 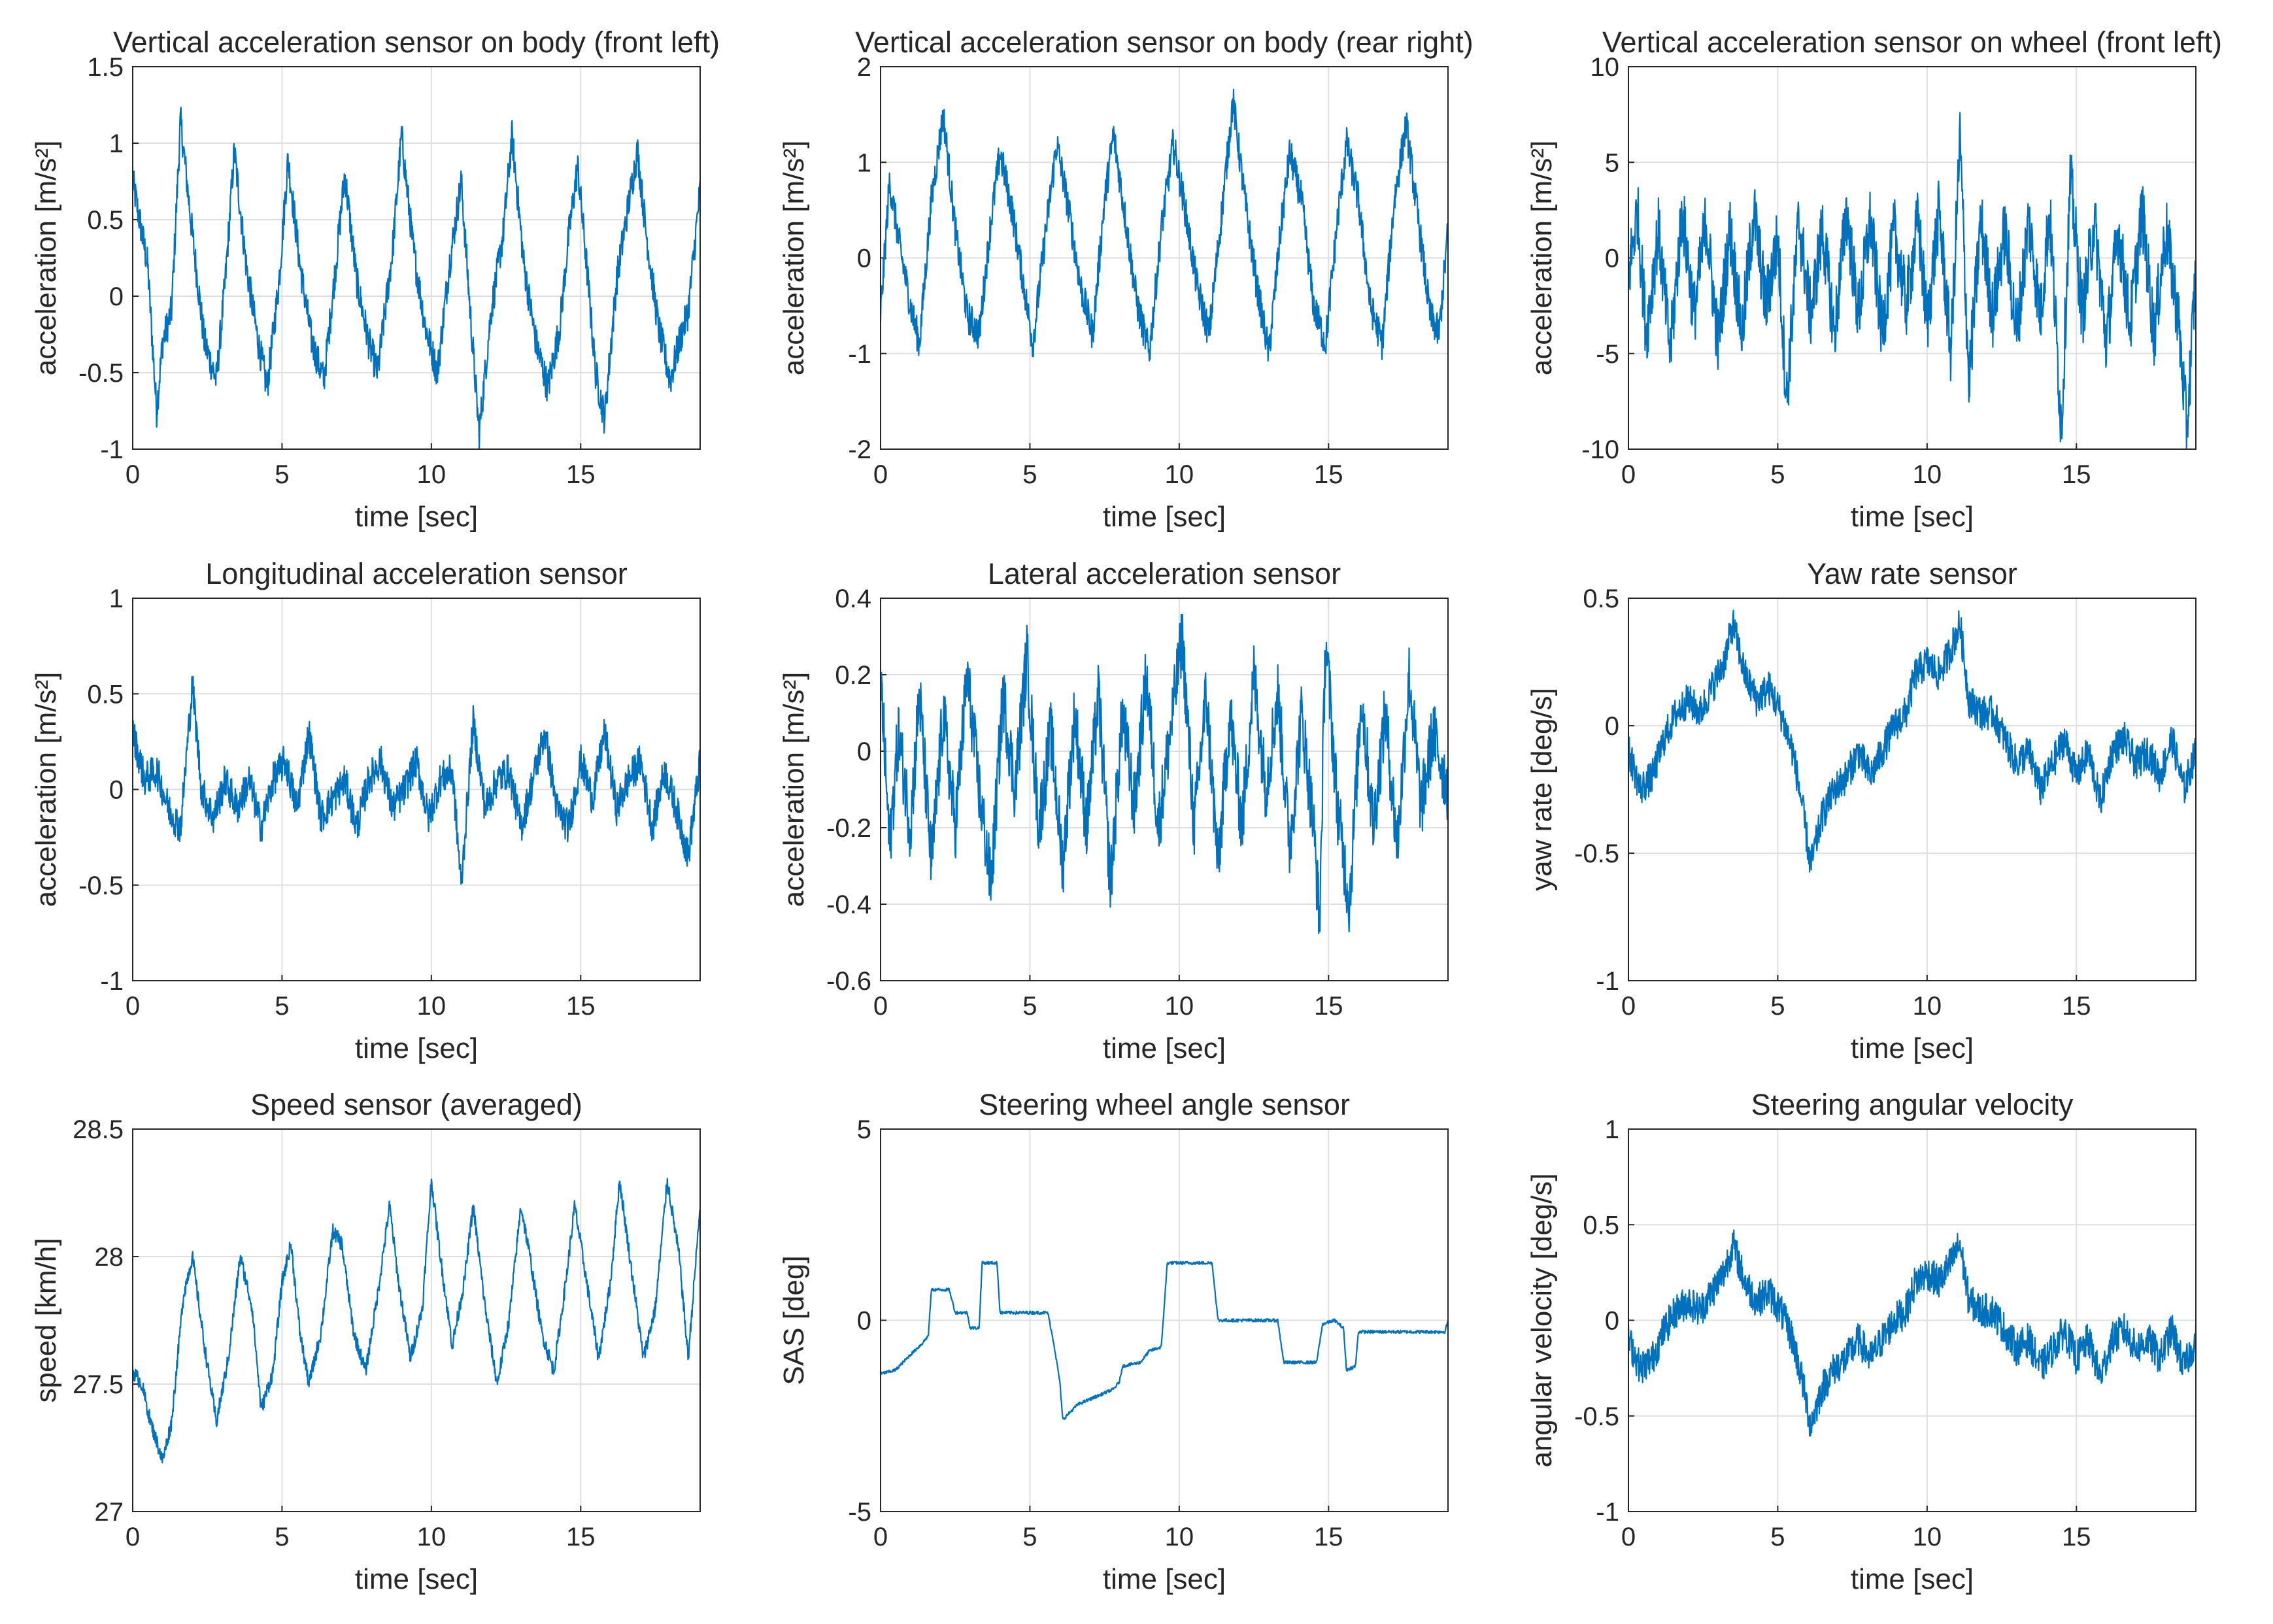 What do you see at coordinates (849, 904) in the screenshot?
I see `y-tick-label: -0.4` at bounding box center [849, 904].